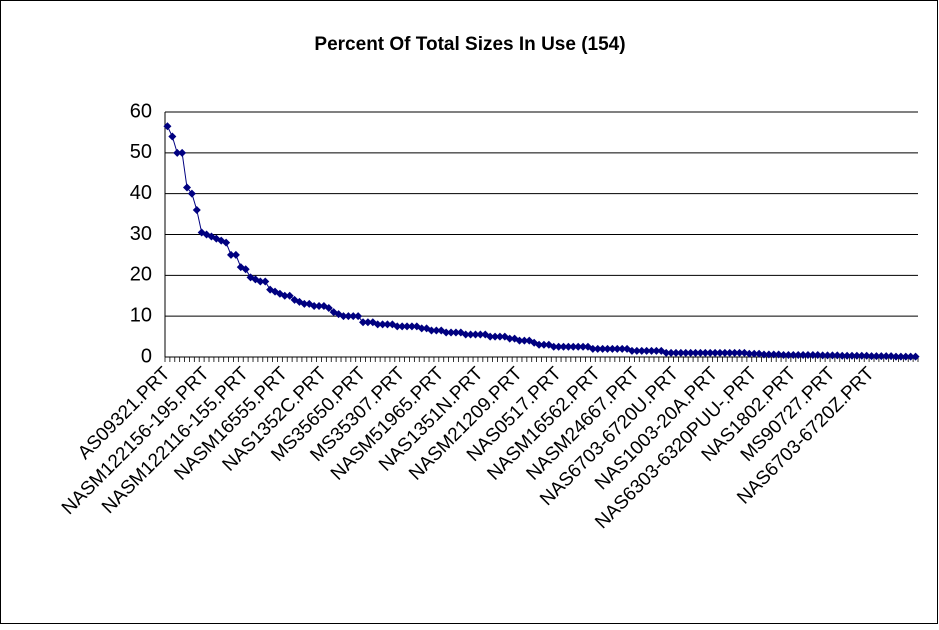 The height and width of the screenshot is (630, 939). What do you see at coordinates (146, 356) in the screenshot?
I see `y-tick-label: 0` at bounding box center [146, 356].